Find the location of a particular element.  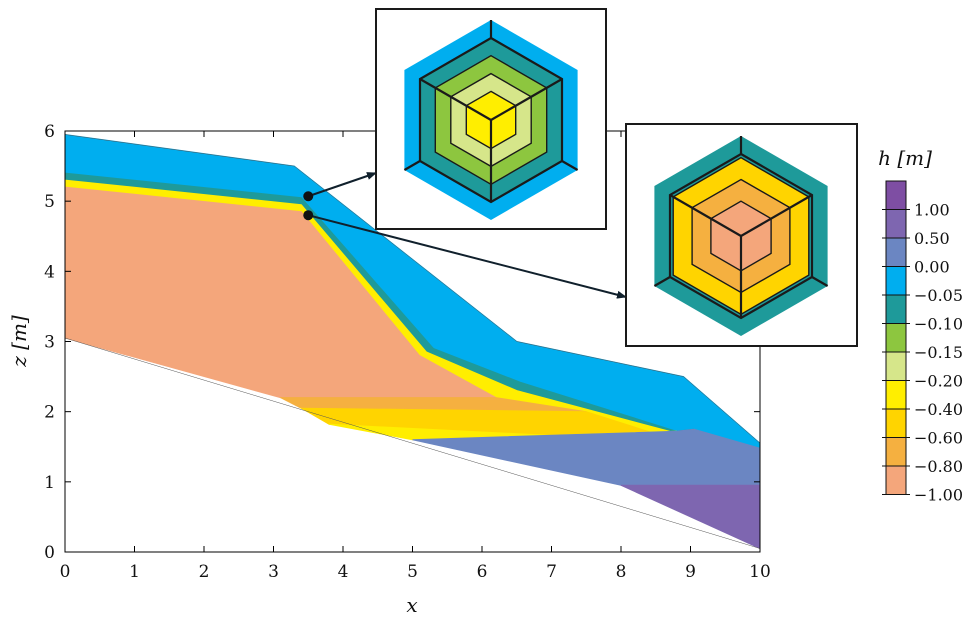

legend-label: −0.80 is located at coordinates (938, 466).